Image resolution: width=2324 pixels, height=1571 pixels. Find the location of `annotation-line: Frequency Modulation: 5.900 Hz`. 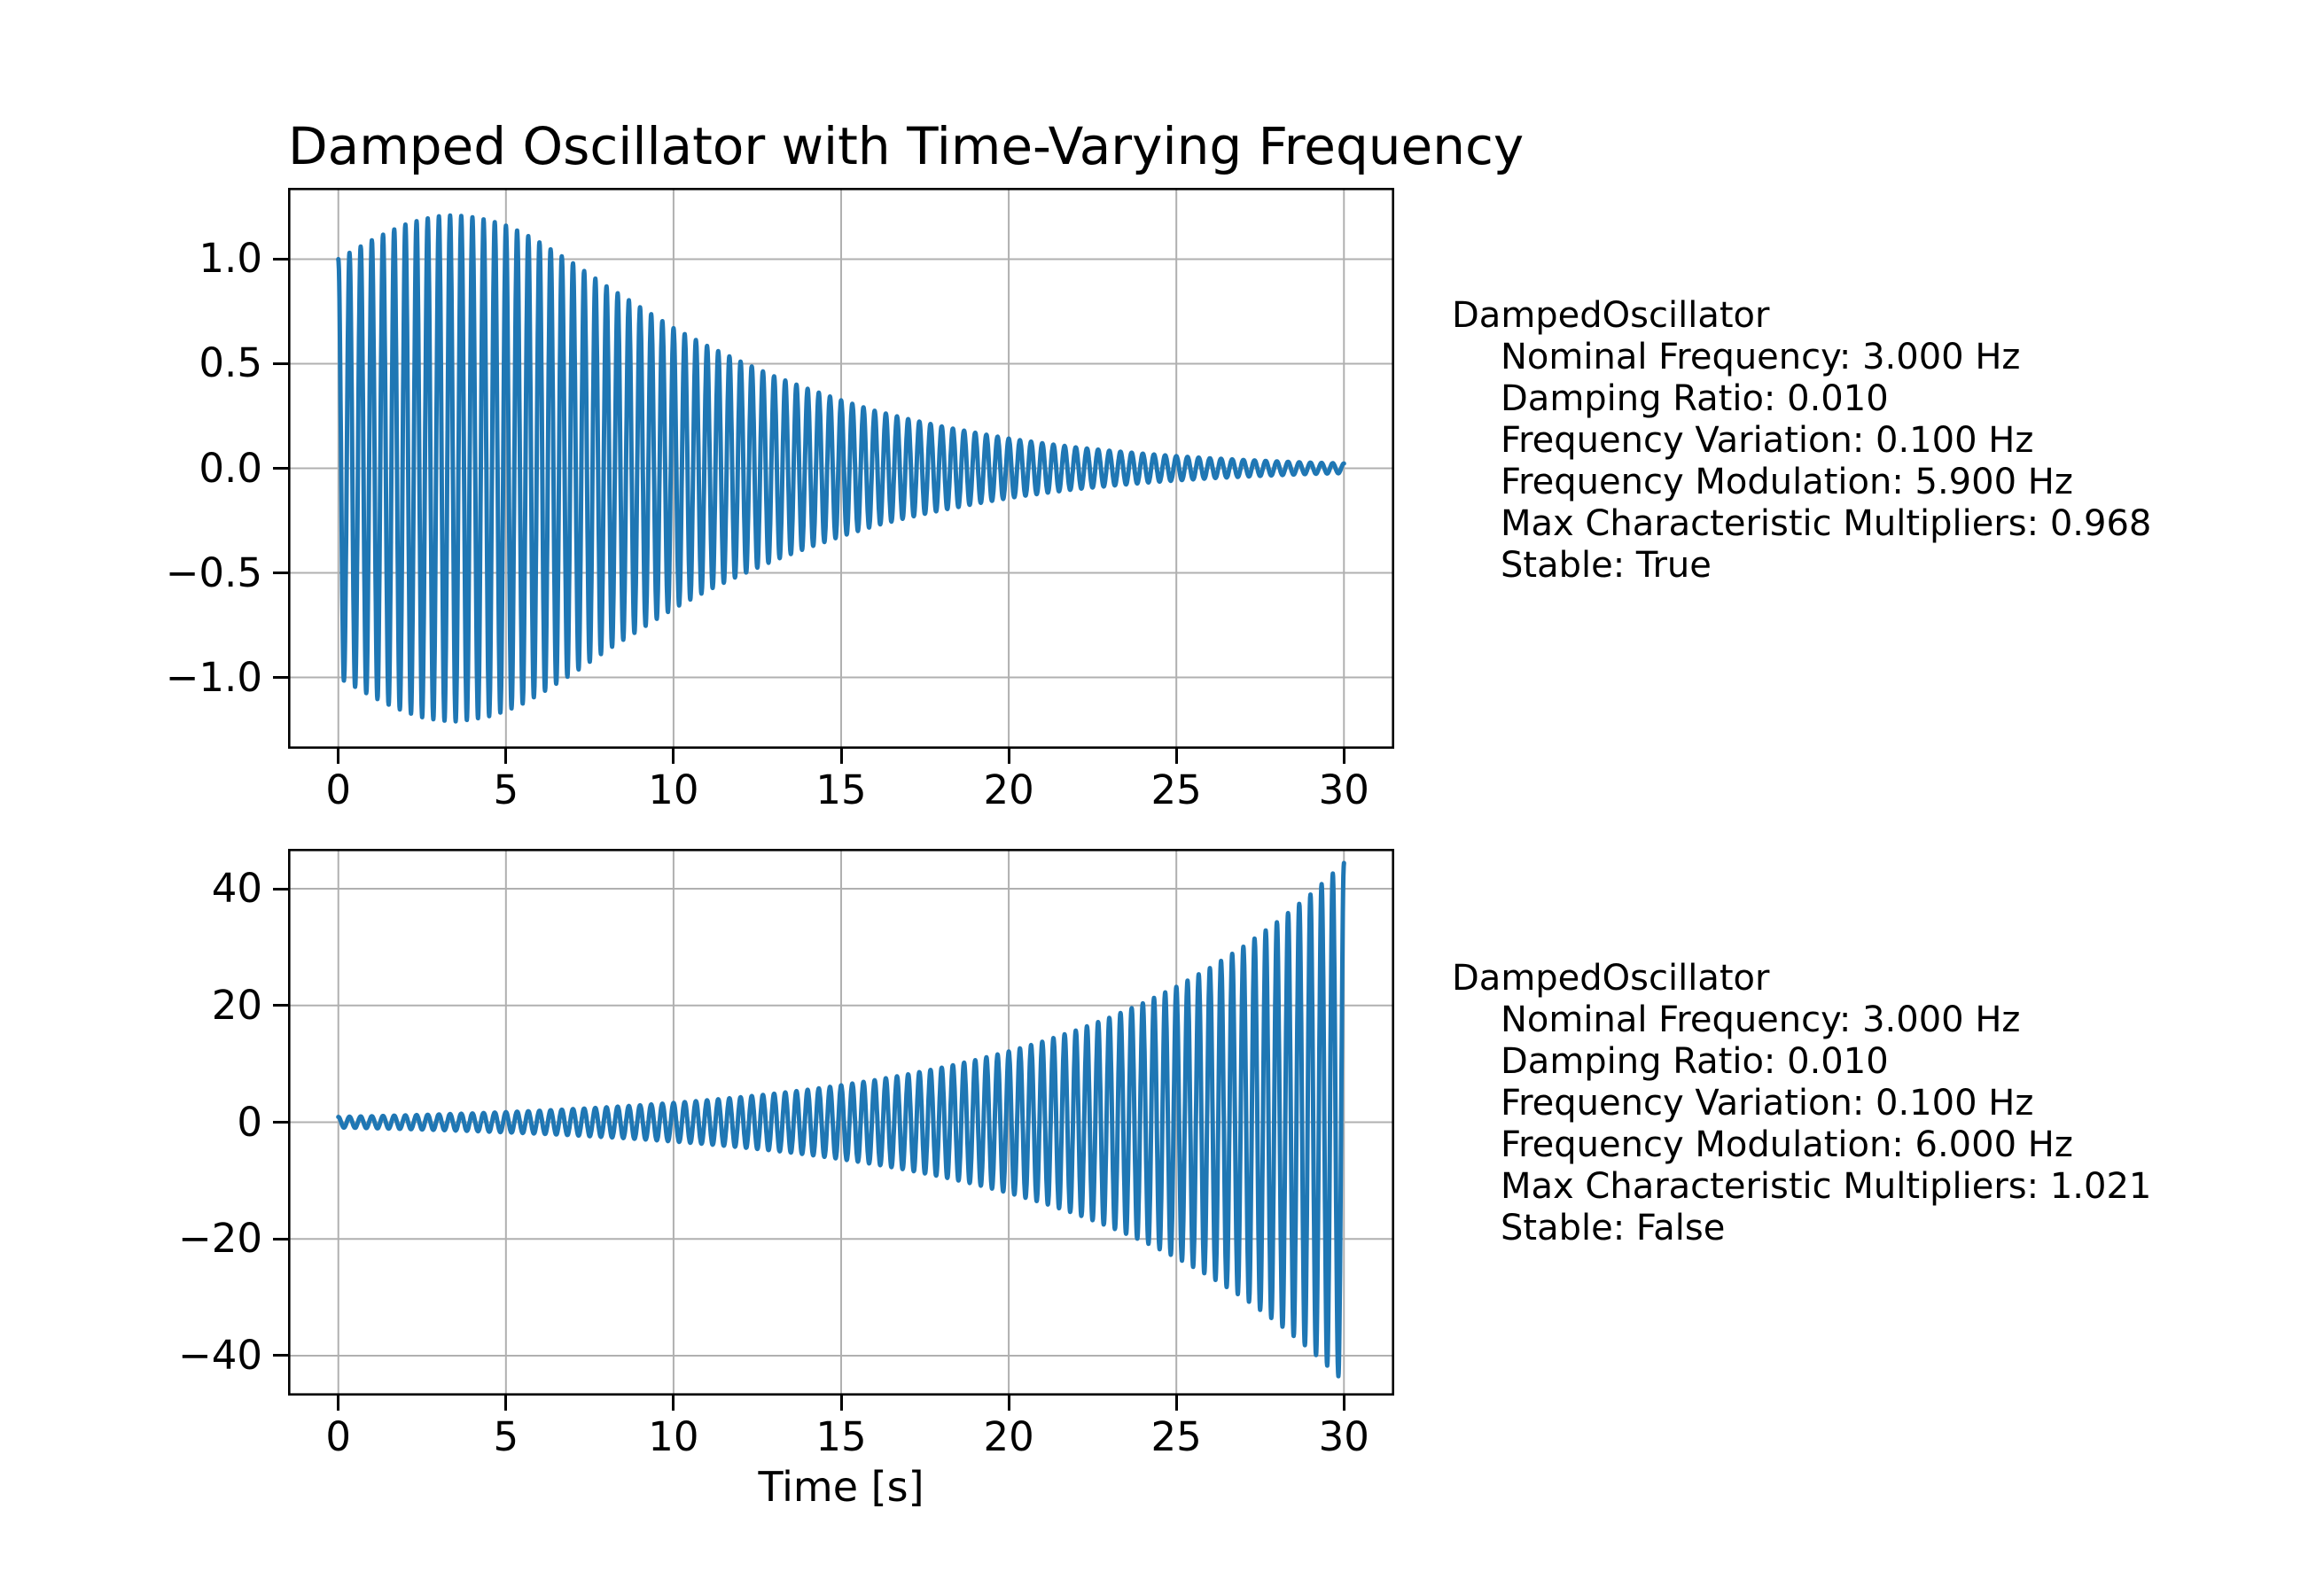

annotation-line: Frequency Modulation: 5.900 Hz is located at coordinates (1787, 482).